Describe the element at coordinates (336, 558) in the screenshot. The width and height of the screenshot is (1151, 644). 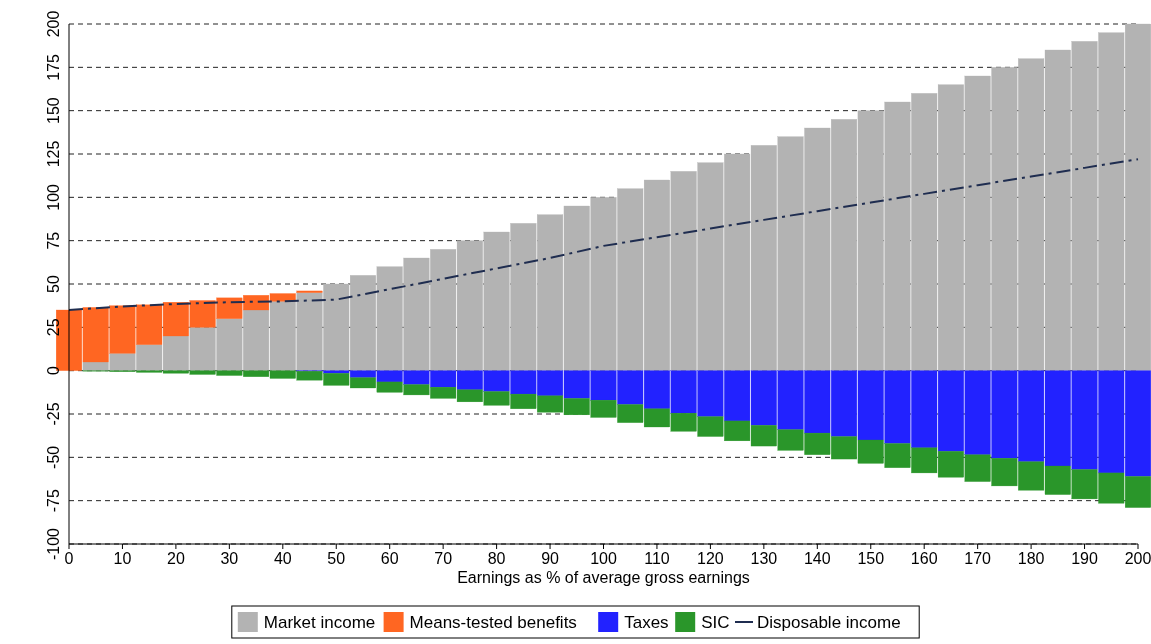
I see `x-tick-label: 50` at that location.